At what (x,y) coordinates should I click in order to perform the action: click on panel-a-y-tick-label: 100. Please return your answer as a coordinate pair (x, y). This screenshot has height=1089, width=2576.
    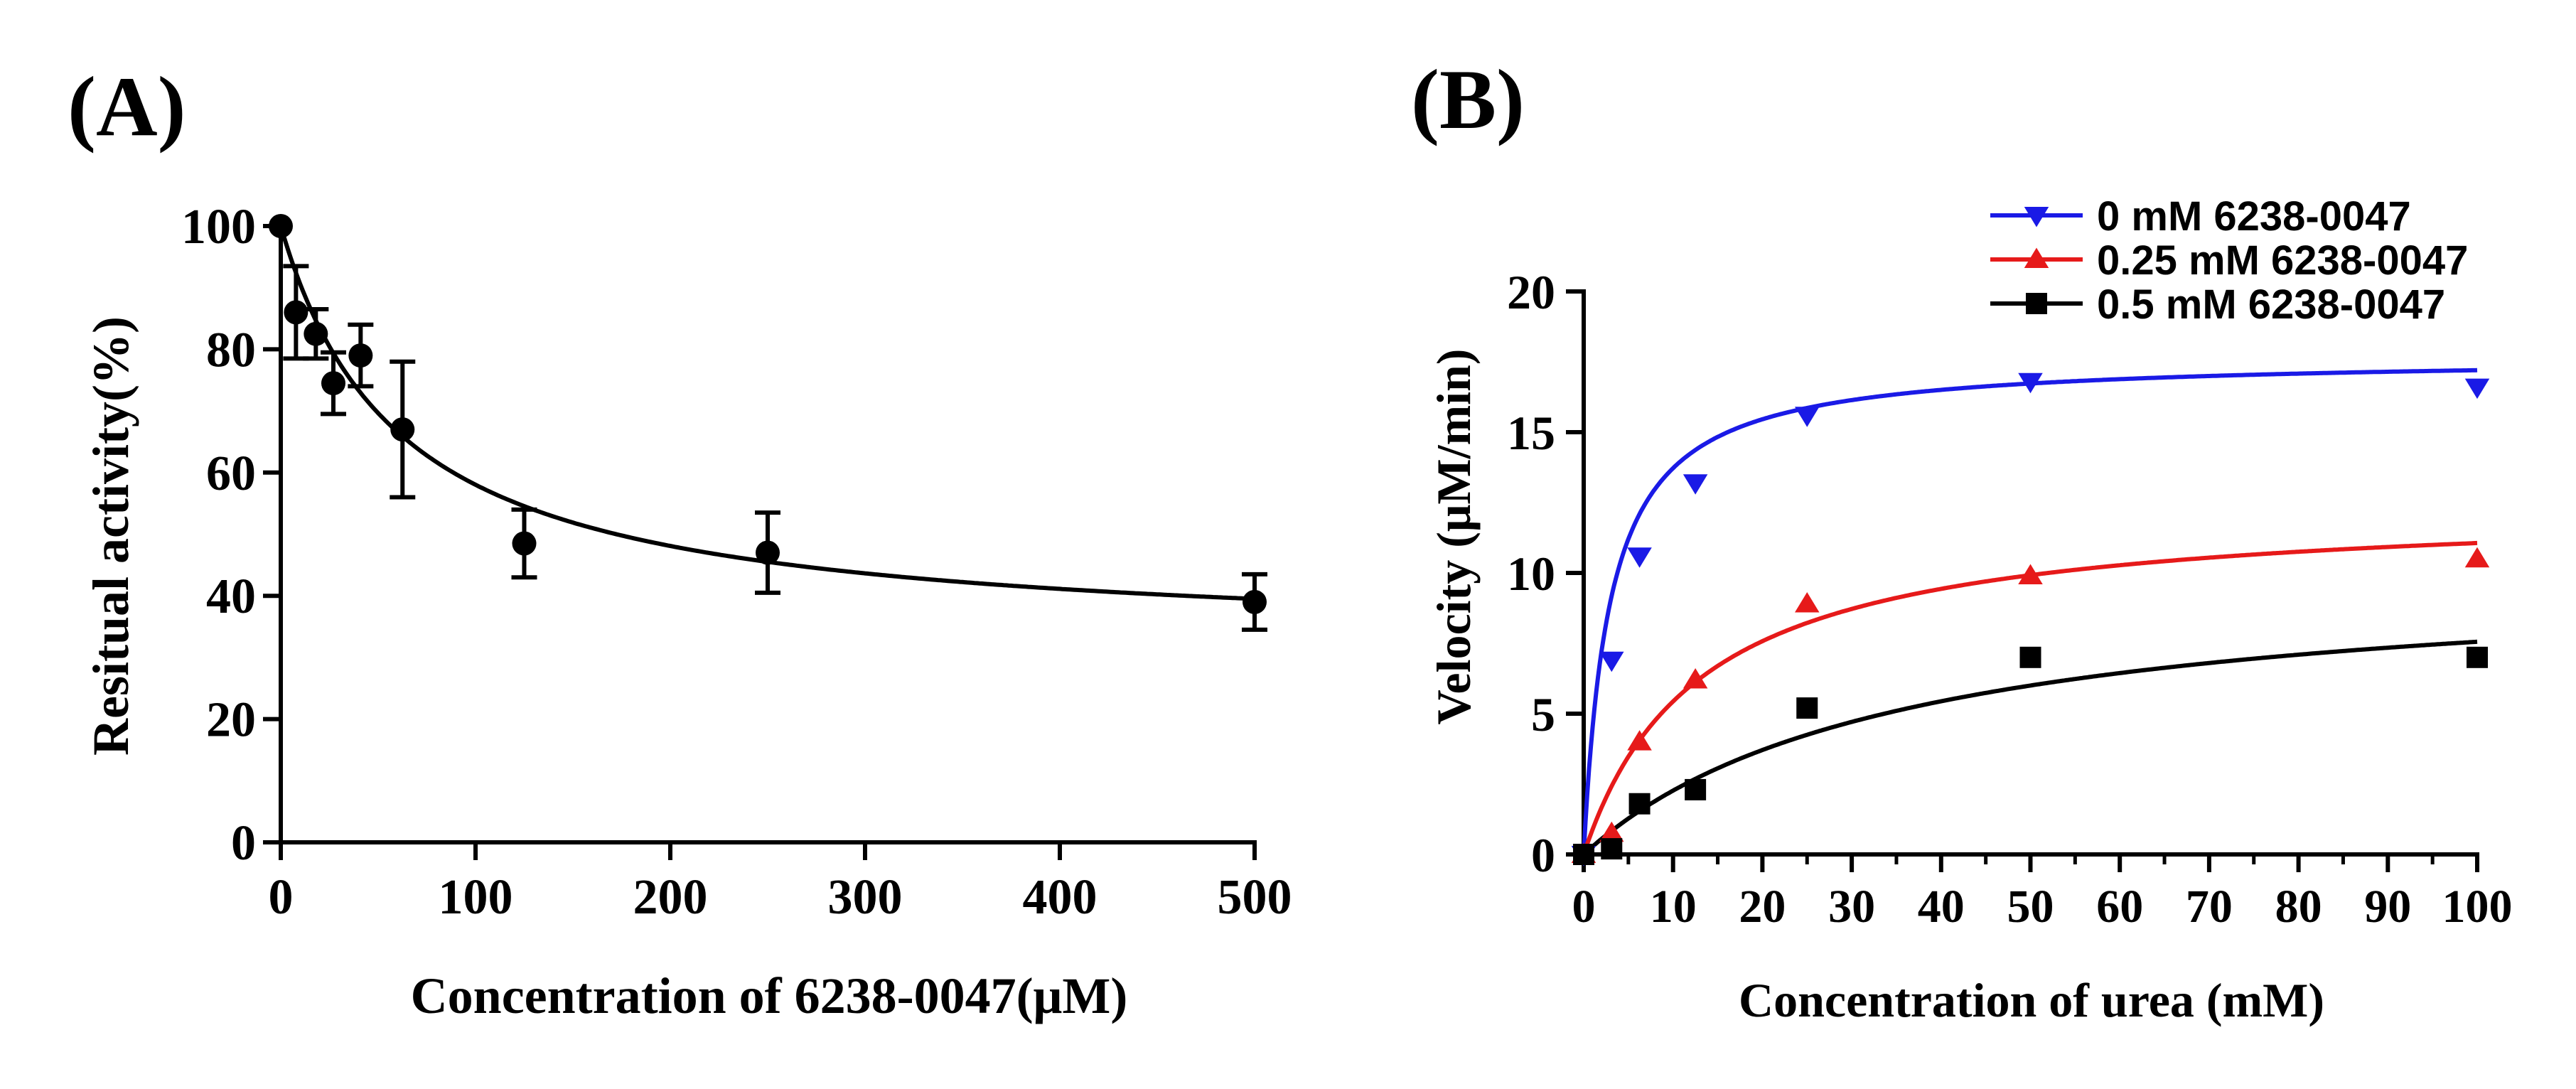
    Looking at the image, I should click on (218, 227).